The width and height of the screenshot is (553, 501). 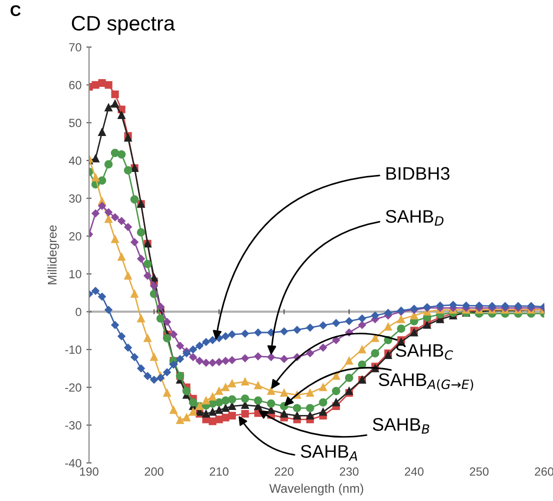 What do you see at coordinates (79, 312) in the screenshot?
I see `y-tick-label: 0` at bounding box center [79, 312].